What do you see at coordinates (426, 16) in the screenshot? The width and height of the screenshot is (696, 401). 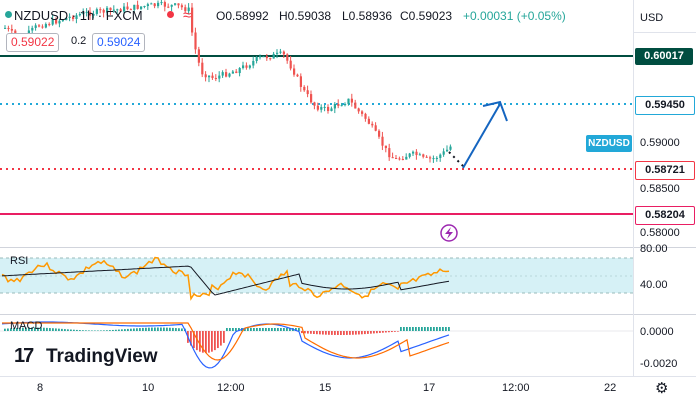 I see `ohlc-close: C0.59023` at bounding box center [426, 16].